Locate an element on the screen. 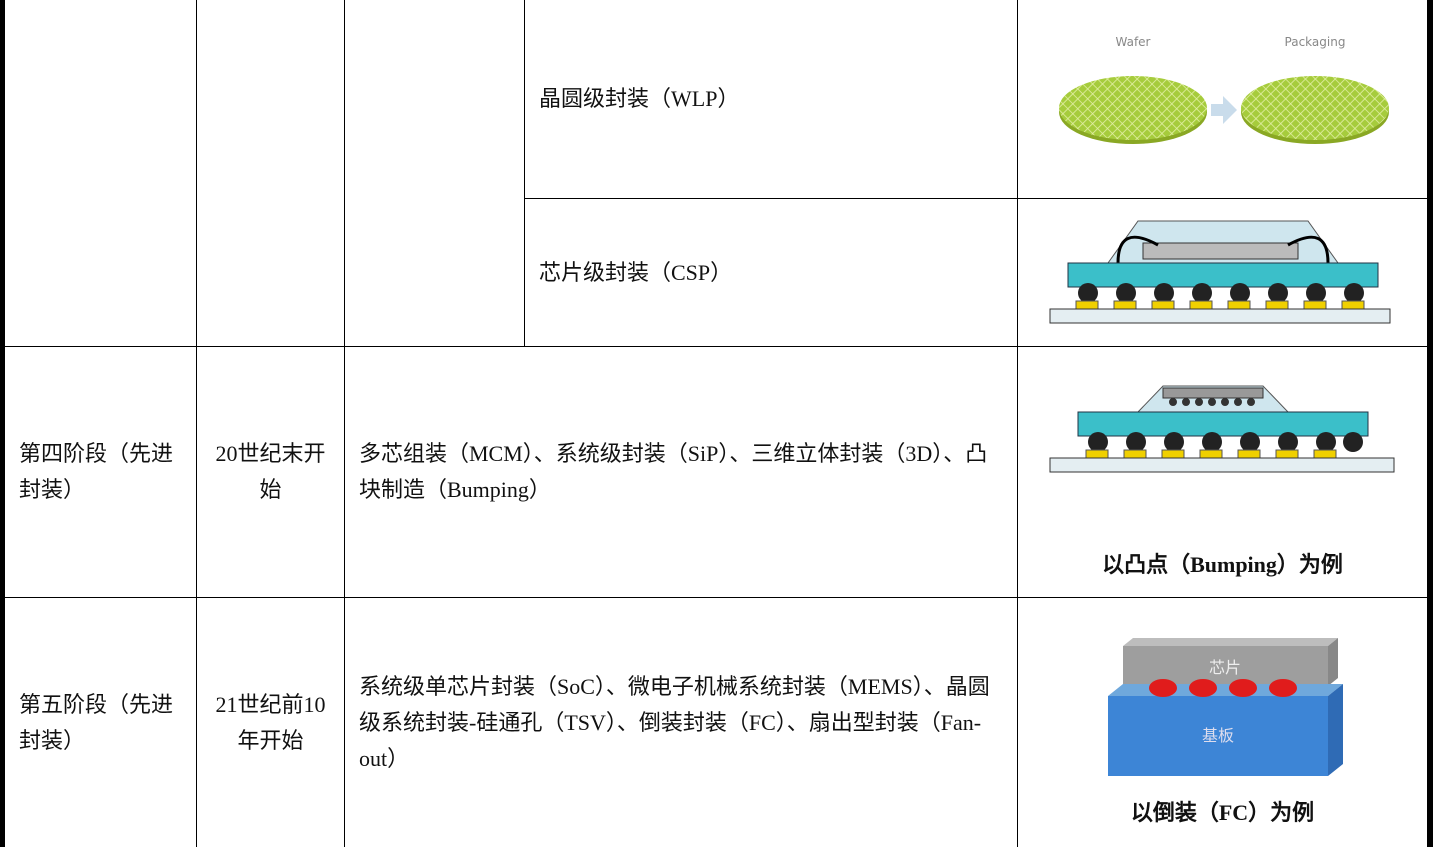 The image size is (1435, 847). package-name: 晶圆级封装（WLP） is located at coordinates (771, 99).